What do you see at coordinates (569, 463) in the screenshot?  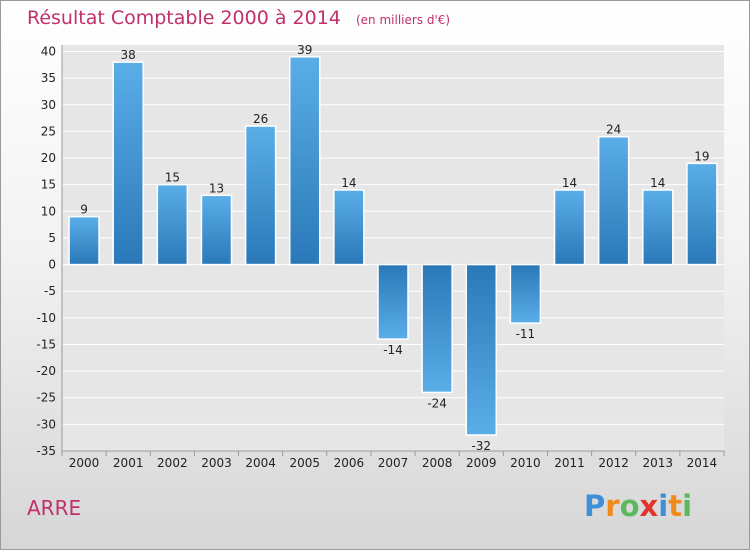 I see `x-tick-label: 2011` at bounding box center [569, 463].